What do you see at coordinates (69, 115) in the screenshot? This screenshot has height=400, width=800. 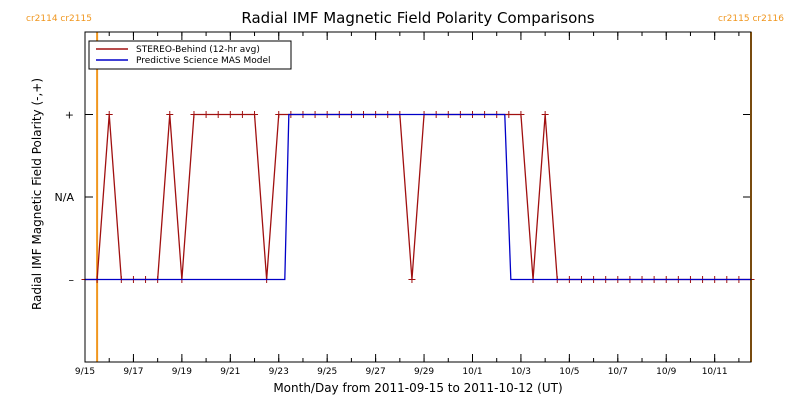 I see `y-tick-label-2: +` at bounding box center [69, 115].